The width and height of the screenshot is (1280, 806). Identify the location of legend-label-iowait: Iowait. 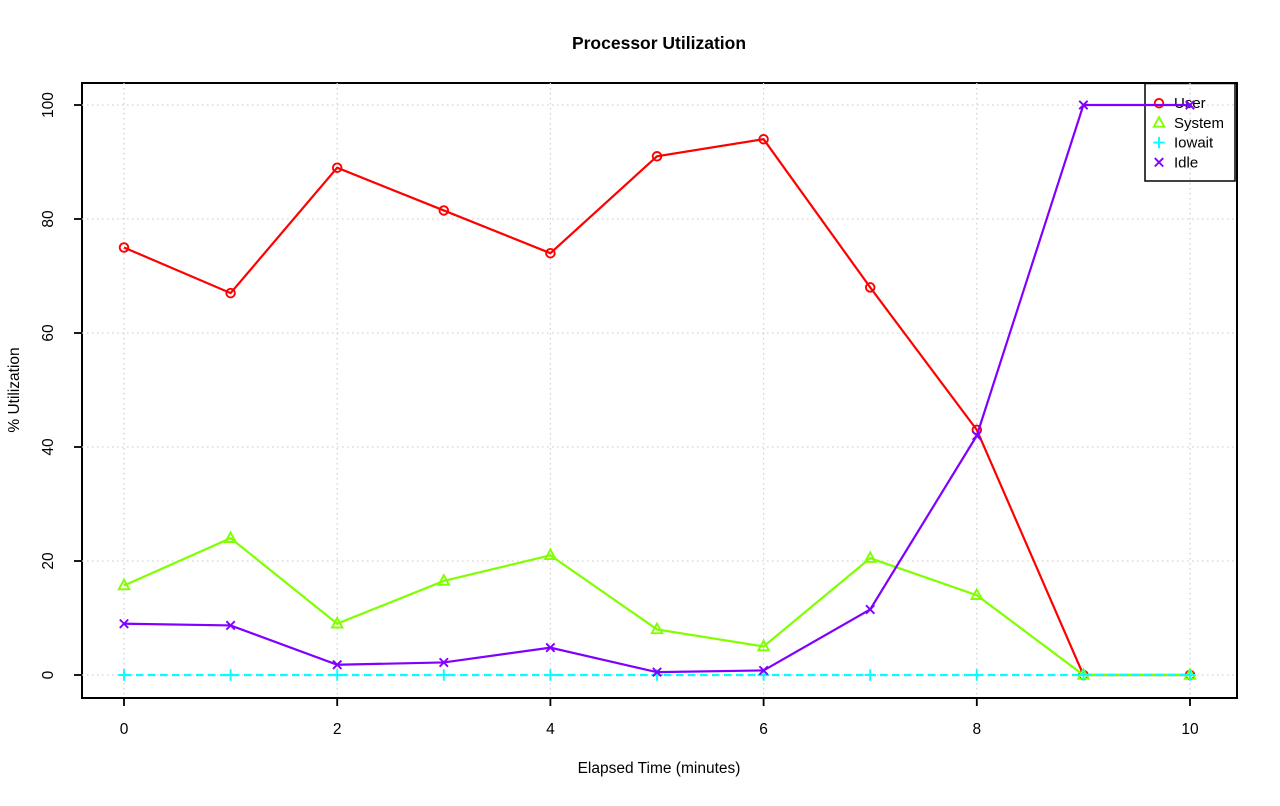
(1194, 143).